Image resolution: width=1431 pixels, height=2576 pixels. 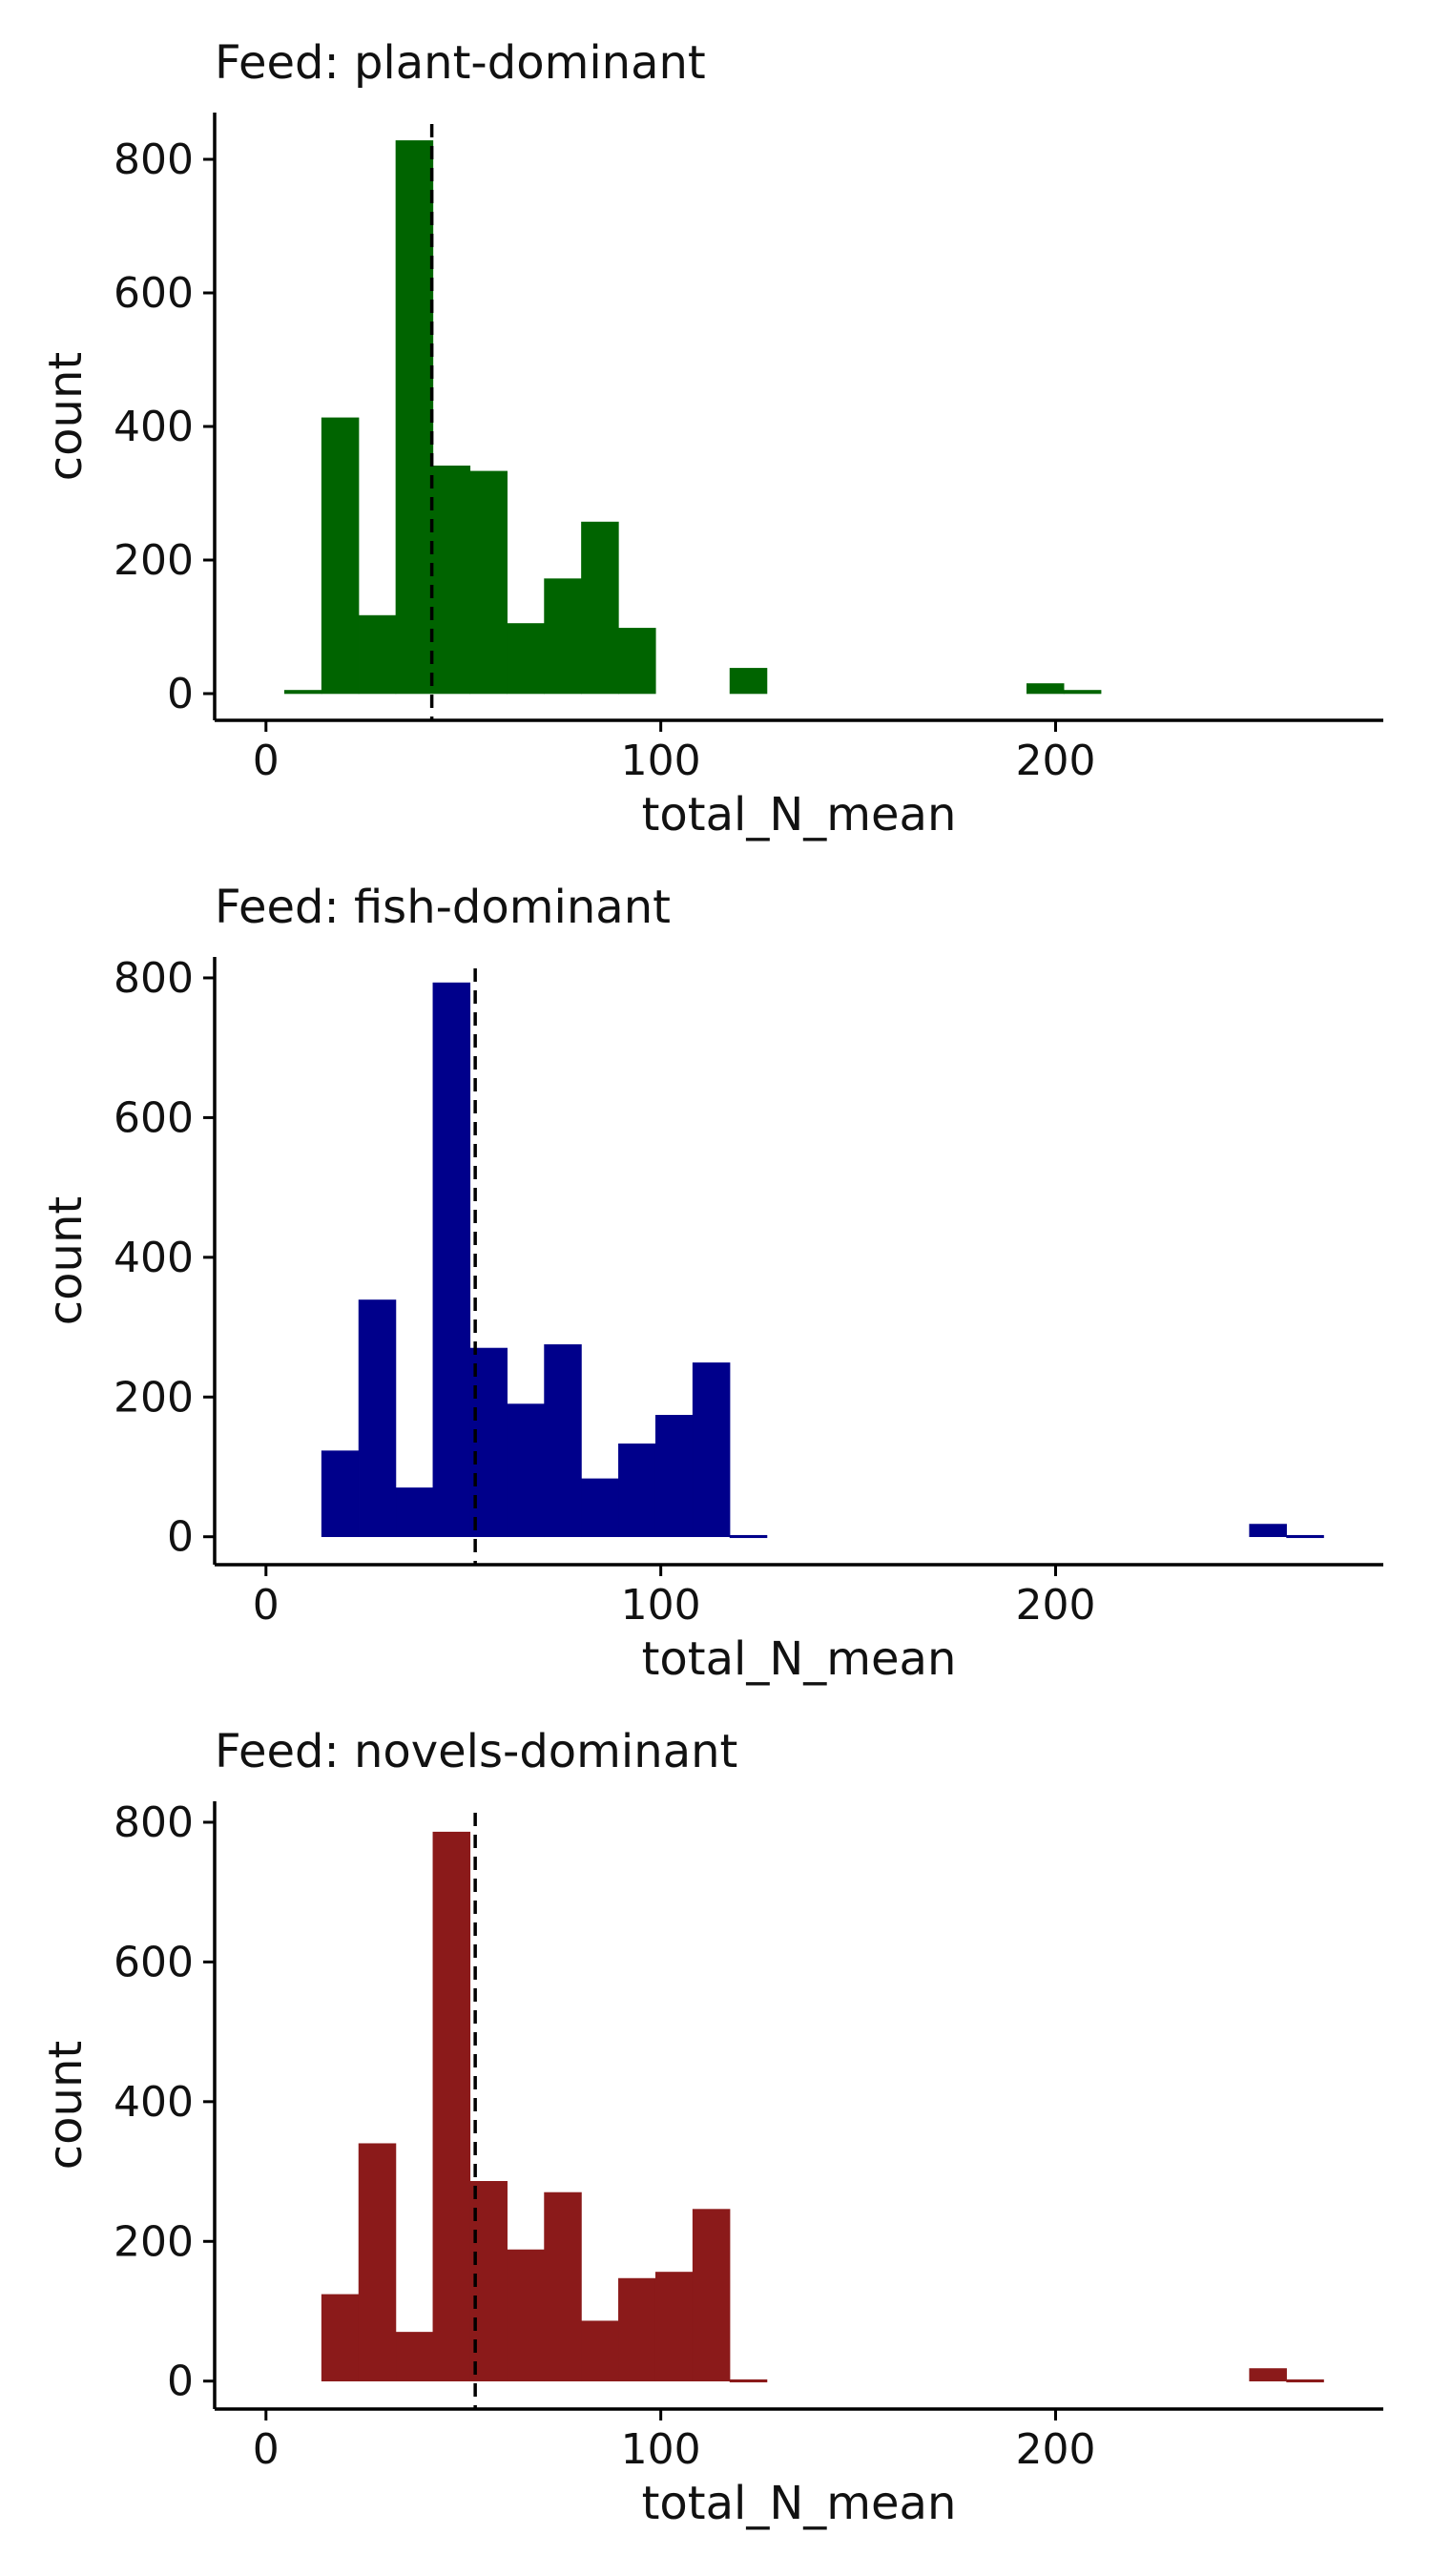 What do you see at coordinates (443, 907) in the screenshot?
I see `facet-title: Feed: fish-dominant` at bounding box center [443, 907].